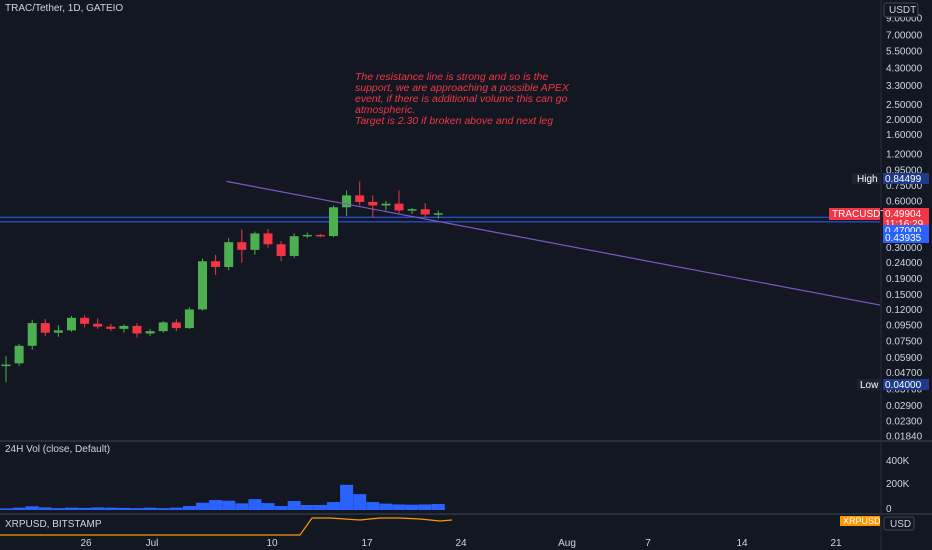 The image size is (932, 550). I want to click on price-tick-label: 5.50000, so click(904, 52).